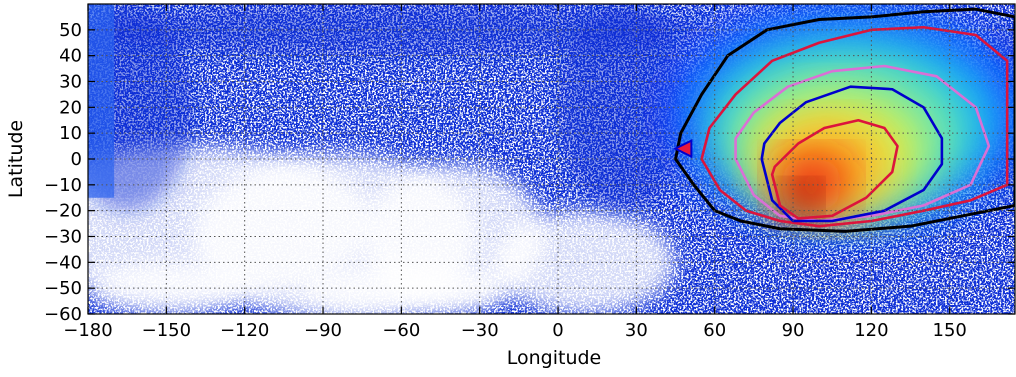 This screenshot has height=377, width=1016. I want to click on x-tick-label: 0, so click(557, 330).